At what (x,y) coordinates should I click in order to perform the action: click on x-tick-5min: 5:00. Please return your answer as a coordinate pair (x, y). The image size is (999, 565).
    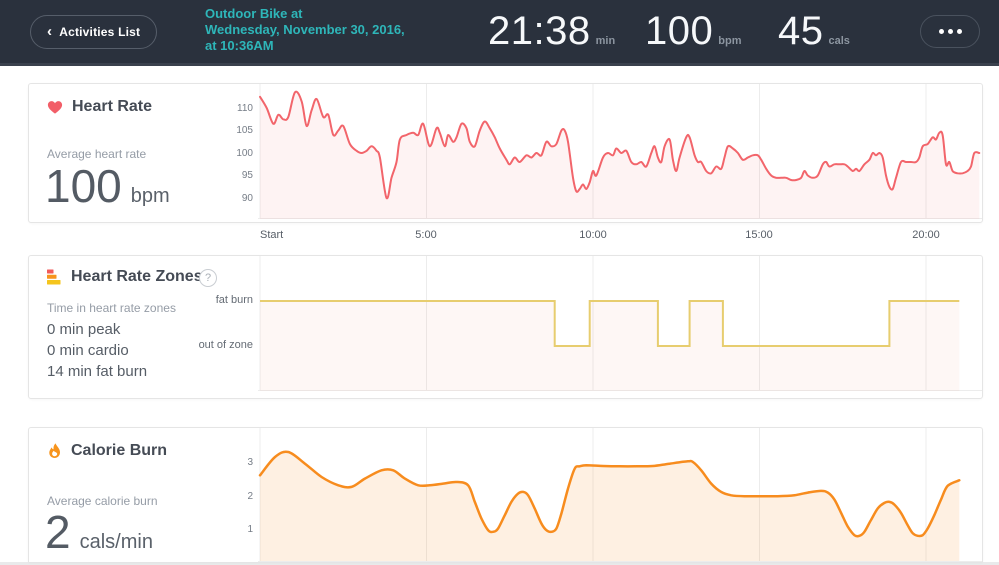
    Looking at the image, I should click on (426, 235).